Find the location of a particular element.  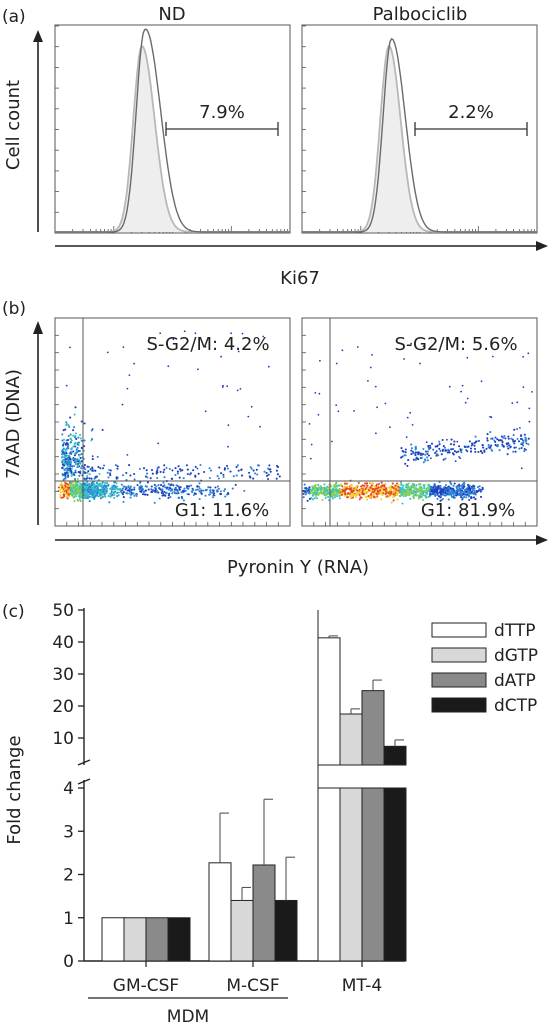

y-tick-label: 1 is located at coordinates (68, 919).